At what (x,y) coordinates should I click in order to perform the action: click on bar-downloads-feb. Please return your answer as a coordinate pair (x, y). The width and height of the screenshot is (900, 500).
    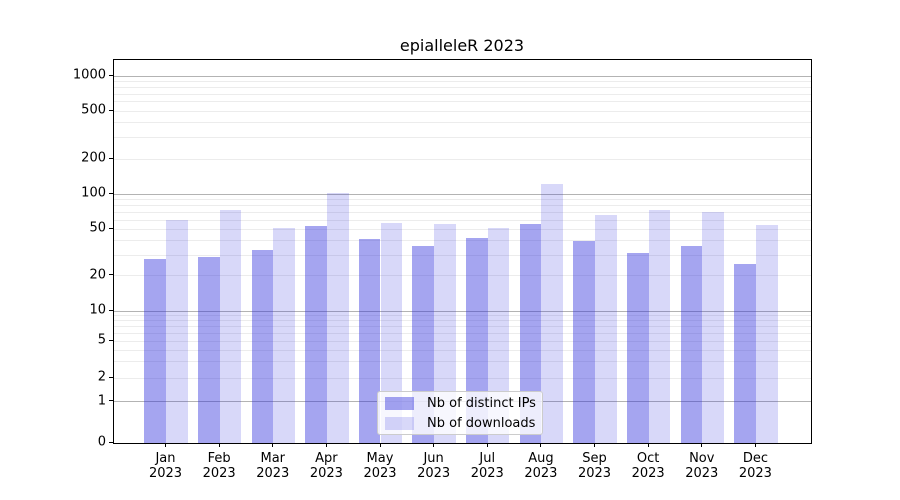
    Looking at the image, I should click on (230, 326).